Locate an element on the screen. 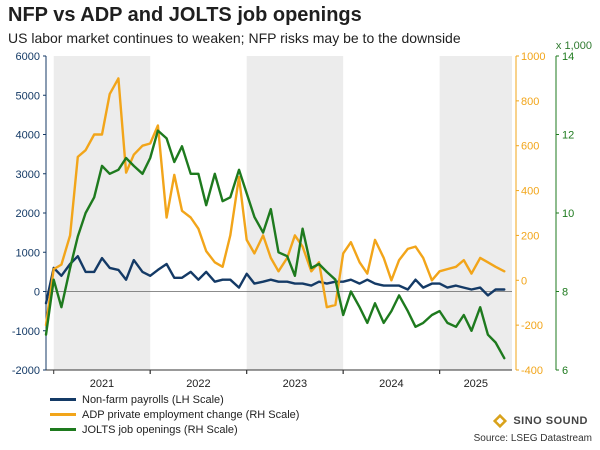 Image resolution: width=600 pixels, height=450 pixels. right1-tick-label: 600 is located at coordinates (530, 147).